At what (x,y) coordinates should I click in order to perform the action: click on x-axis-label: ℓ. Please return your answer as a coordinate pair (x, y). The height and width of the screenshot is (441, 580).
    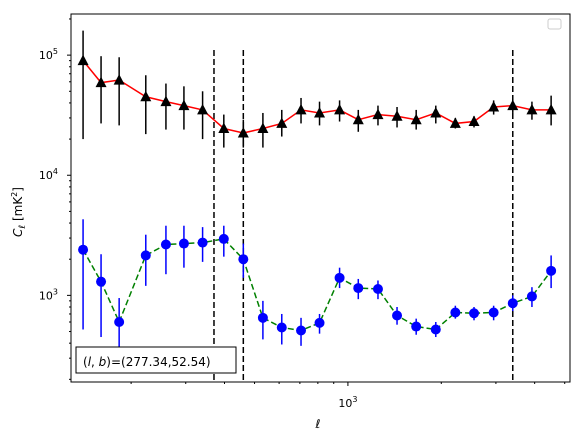
    Looking at the image, I should click on (318, 424).